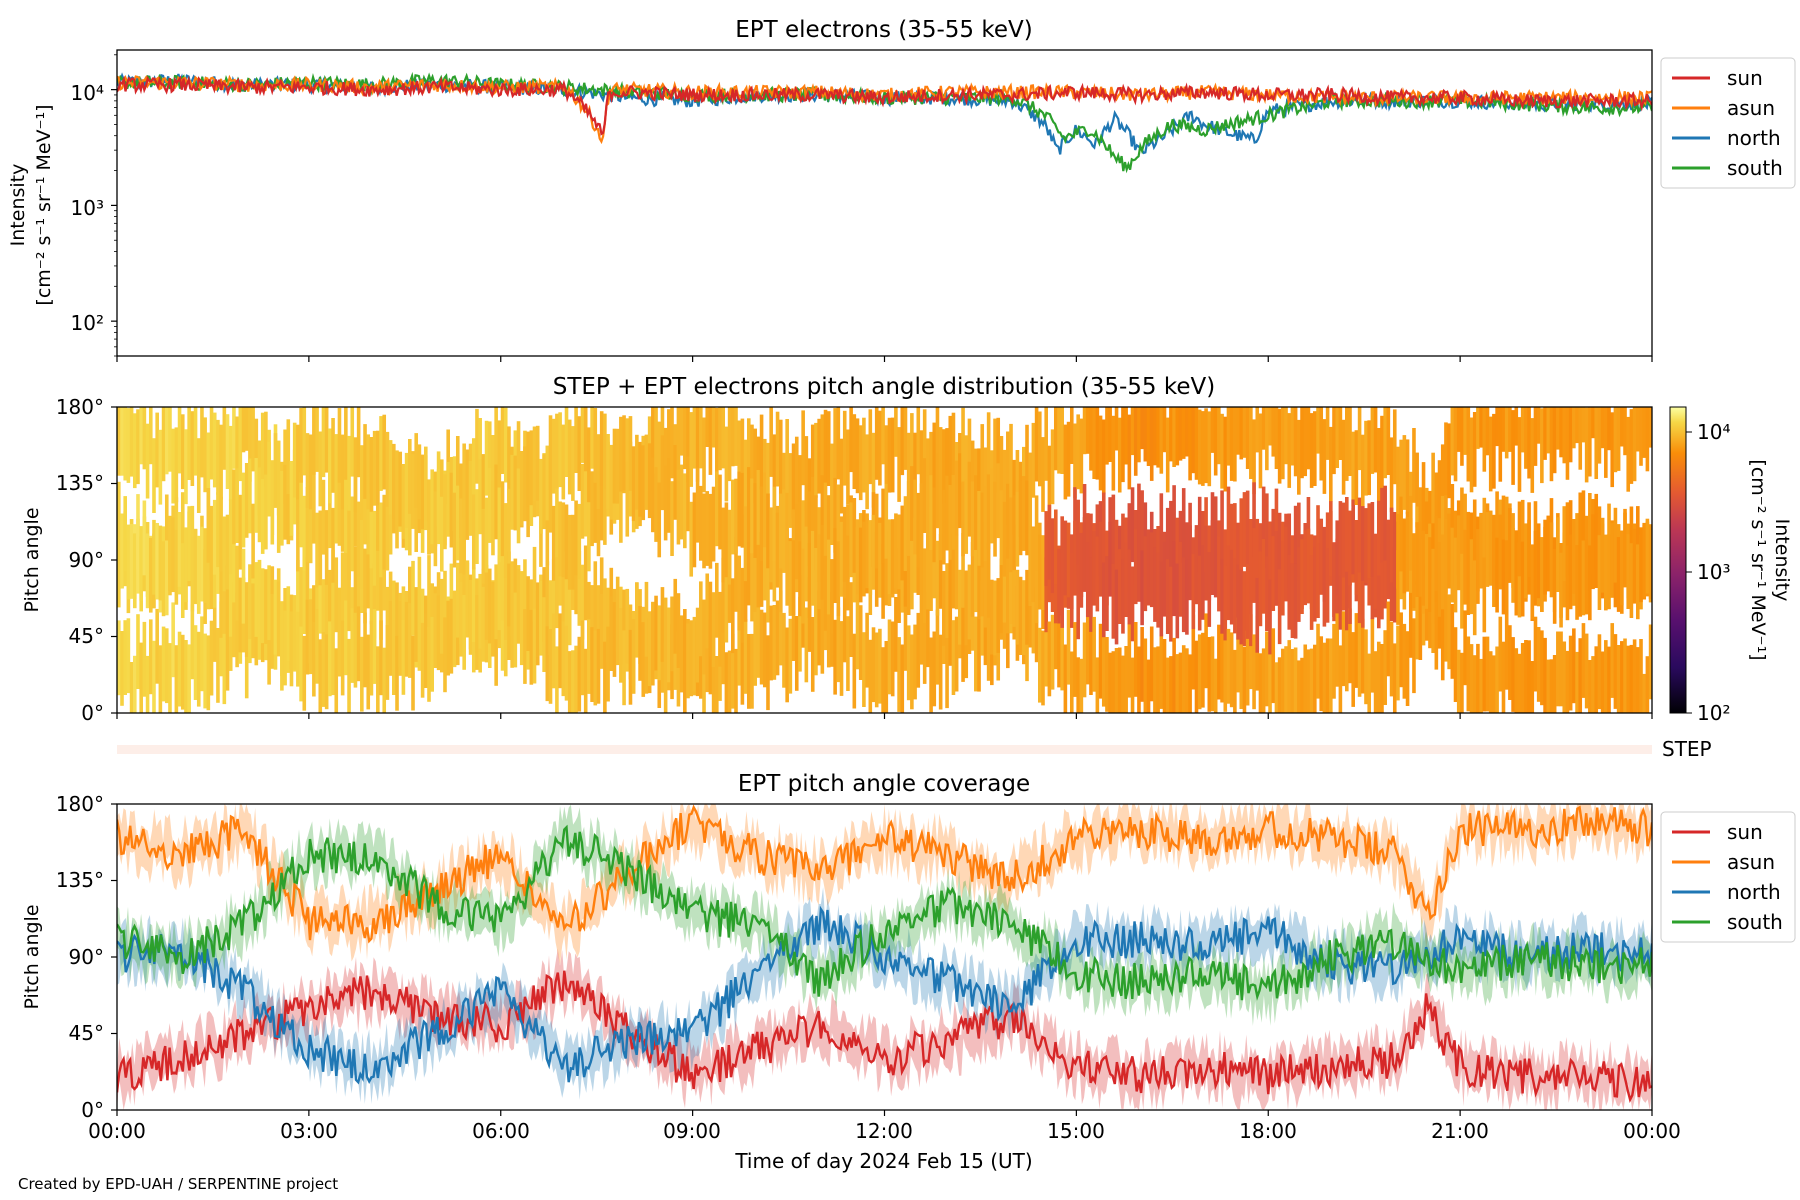 The height and width of the screenshot is (1200, 1800). Describe the element at coordinates (87, 208) in the screenshot. I see `intensity-ytick-1000: 10³` at that location.